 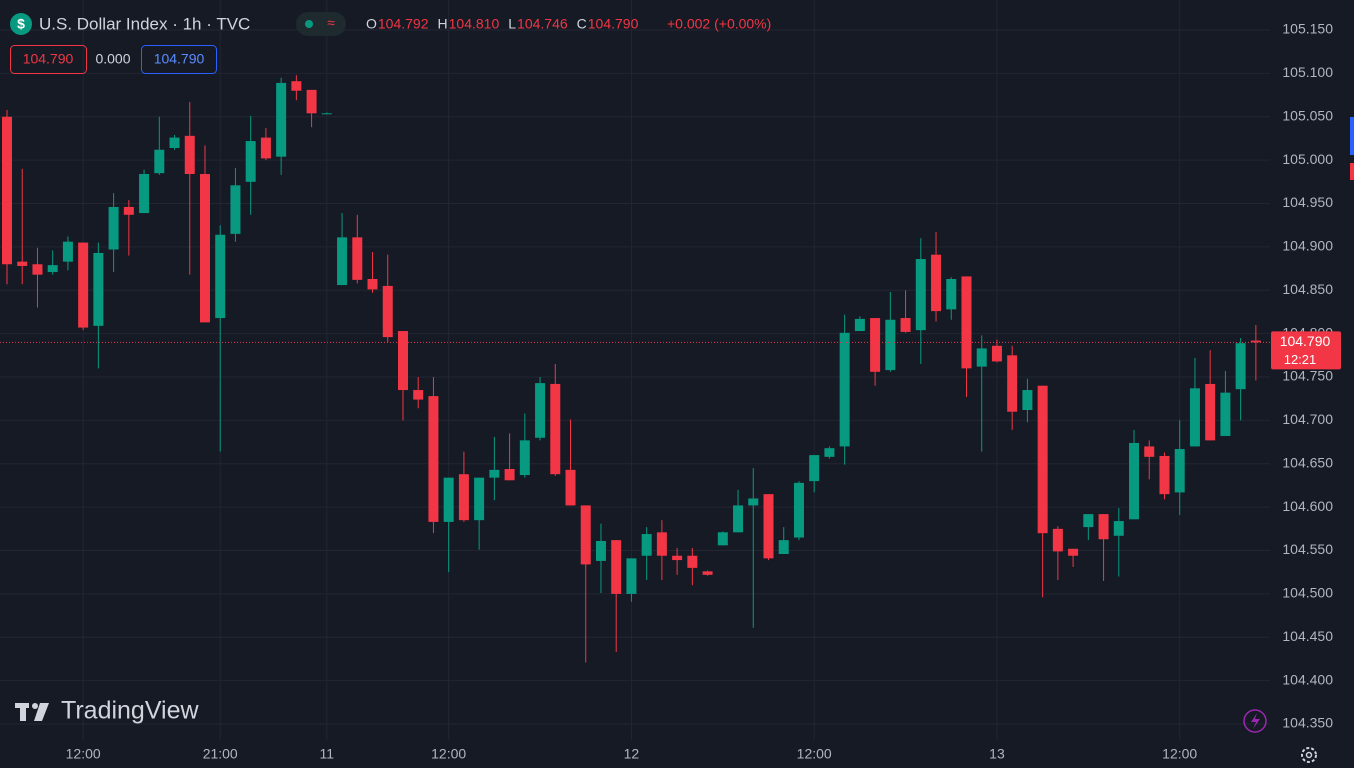 I want to click on y-tick-label: 104.550, so click(x=1307, y=549).